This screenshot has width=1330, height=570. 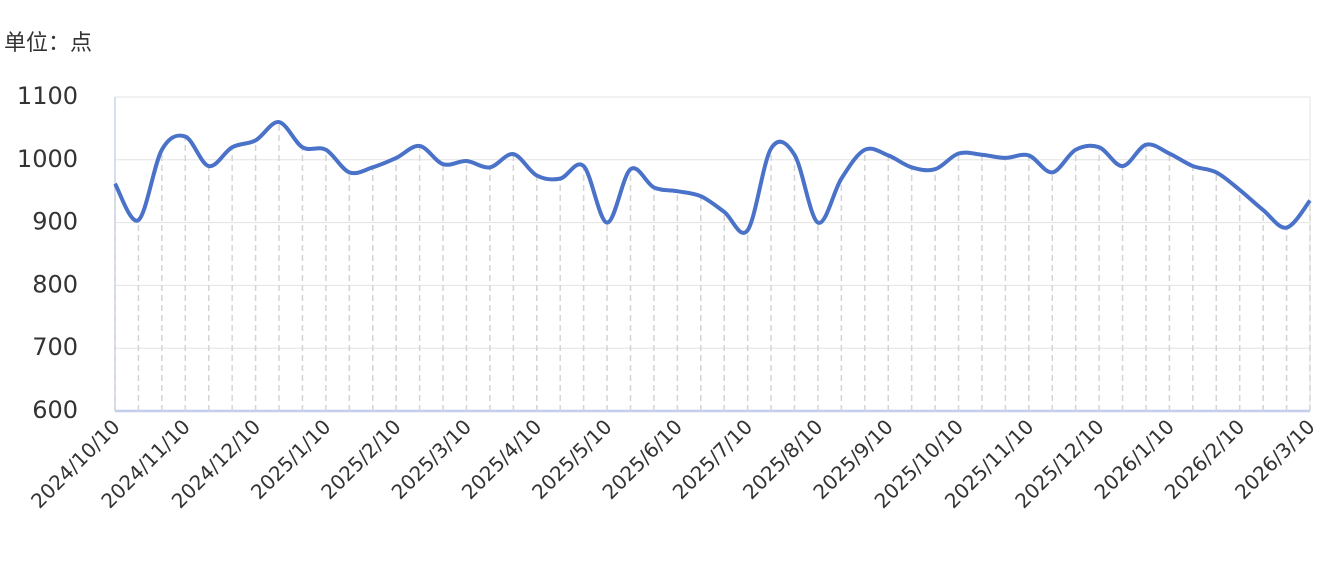 What do you see at coordinates (55, 410) in the screenshot?
I see `y-tick-label: 600` at bounding box center [55, 410].